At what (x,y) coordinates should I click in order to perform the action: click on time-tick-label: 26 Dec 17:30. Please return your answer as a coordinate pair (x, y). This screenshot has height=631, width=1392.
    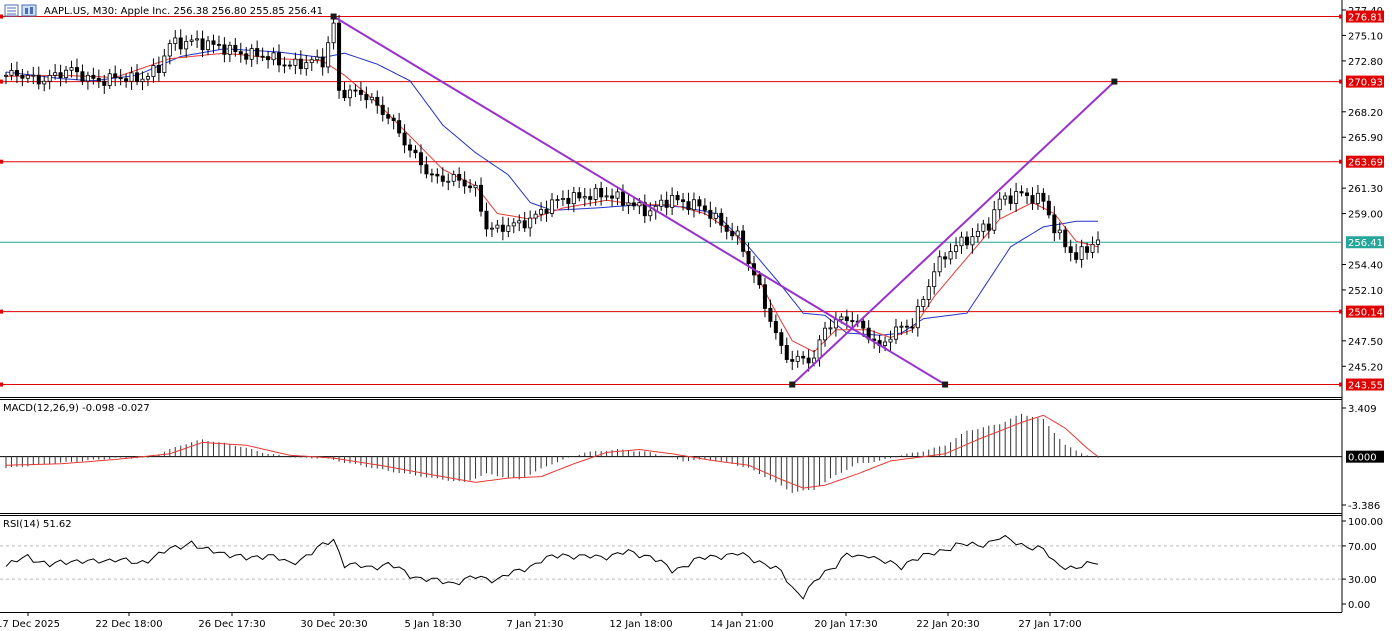
    Looking at the image, I should click on (231, 624).